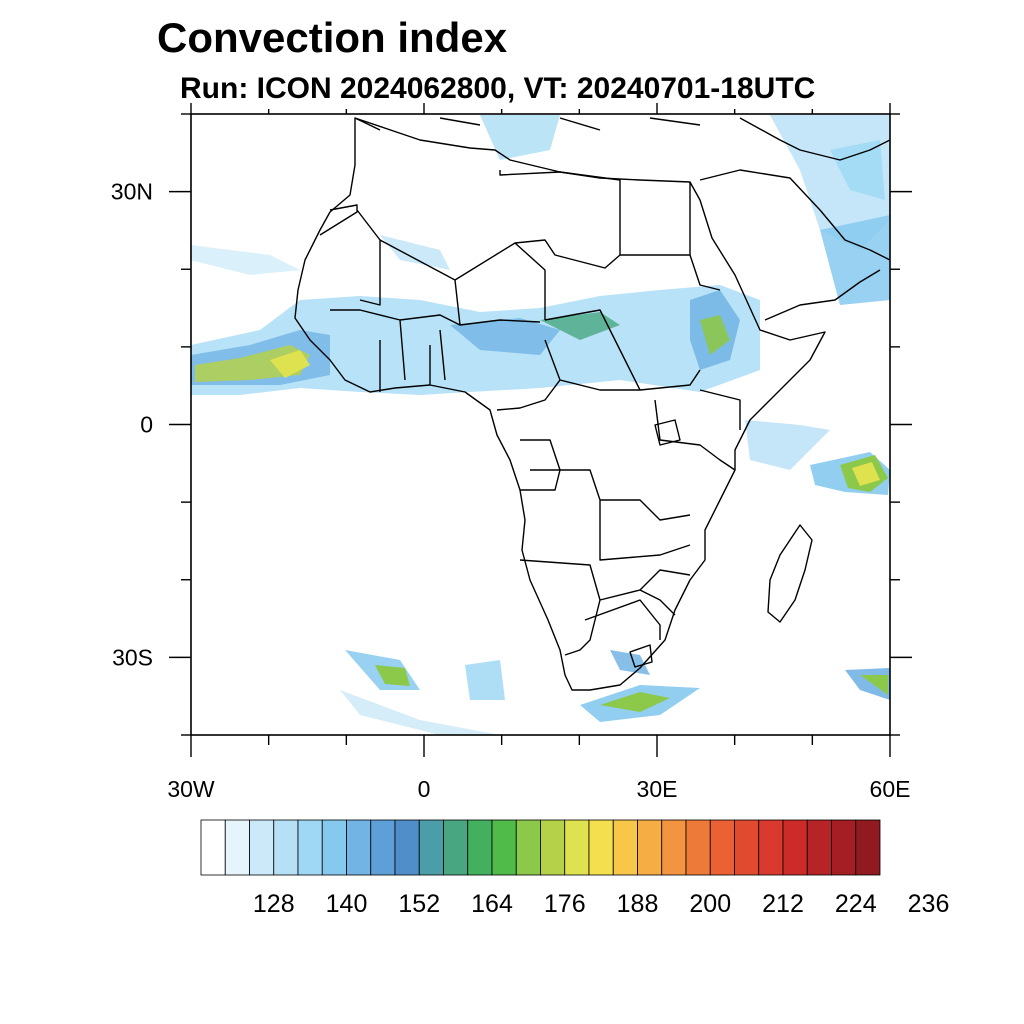  I want to click on colorbar-label: 236, so click(929, 904).